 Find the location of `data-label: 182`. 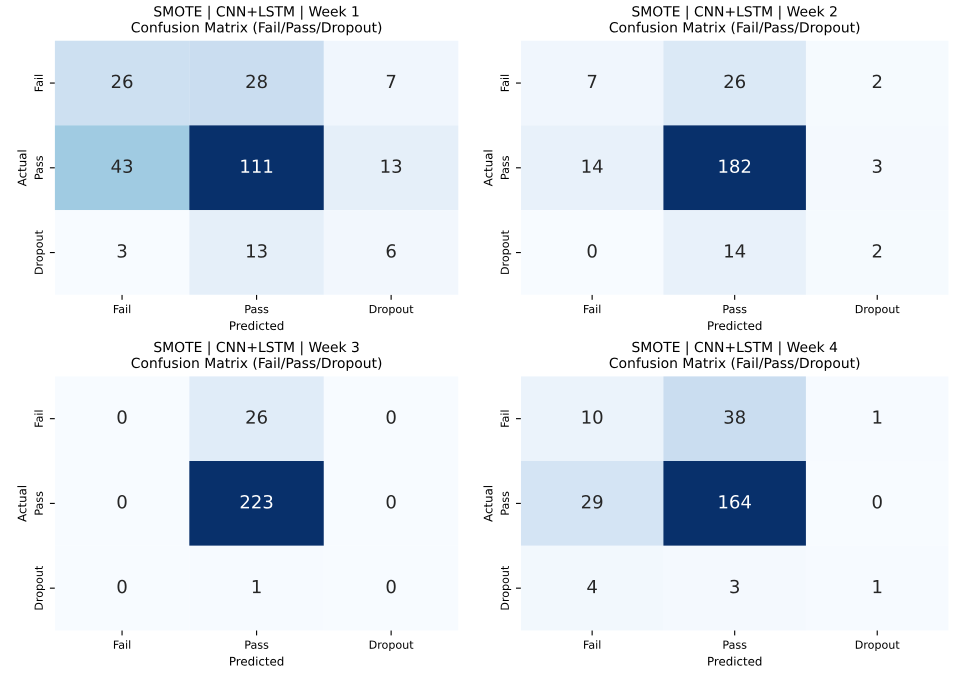

data-label: 182 is located at coordinates (734, 166).